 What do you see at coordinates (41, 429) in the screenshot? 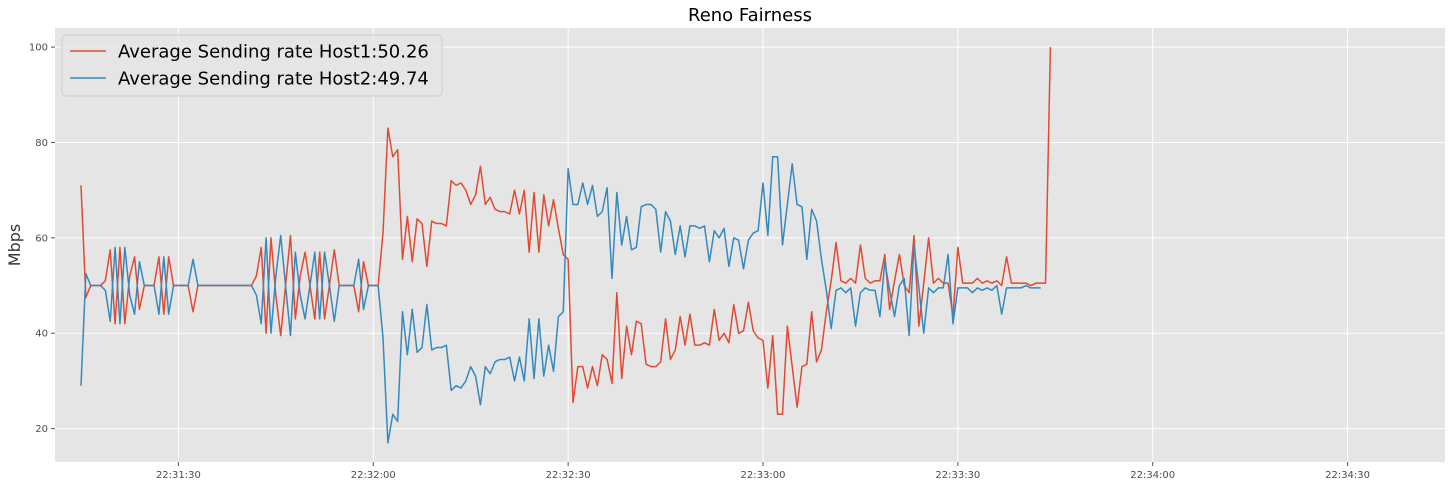
I see `y-tick-label: 20` at bounding box center [41, 429].